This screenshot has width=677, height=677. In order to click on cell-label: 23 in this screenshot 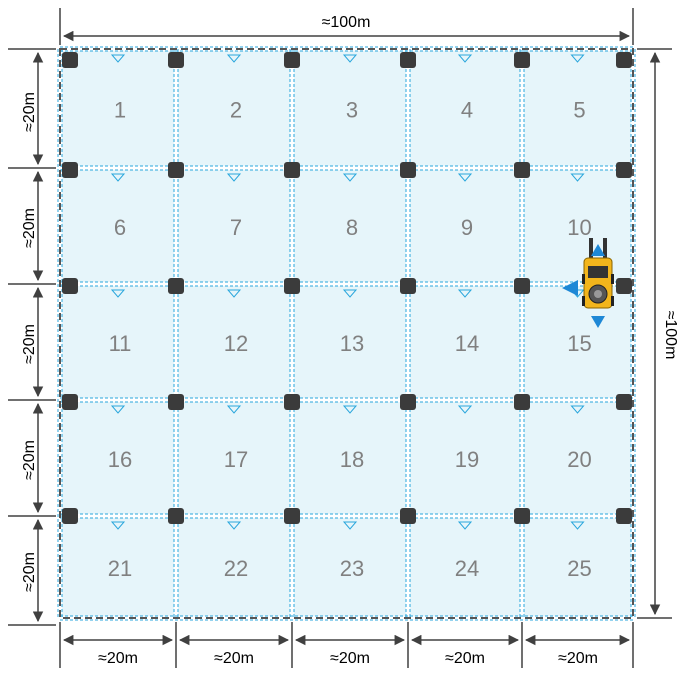, I will do `click(352, 568)`.